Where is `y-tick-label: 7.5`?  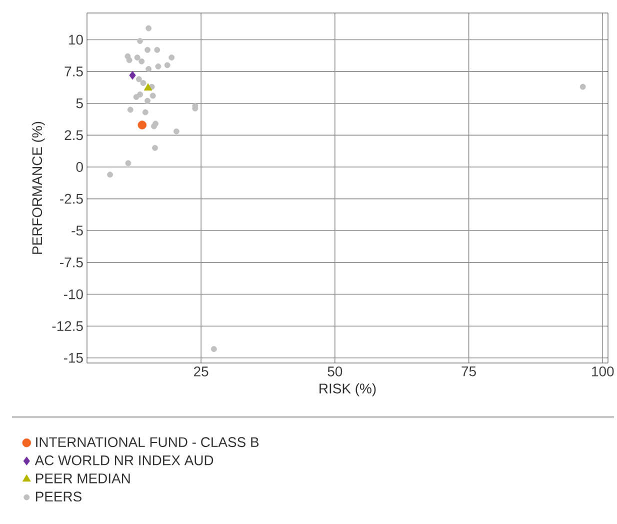
y-tick-label: 7.5 is located at coordinates (73, 71).